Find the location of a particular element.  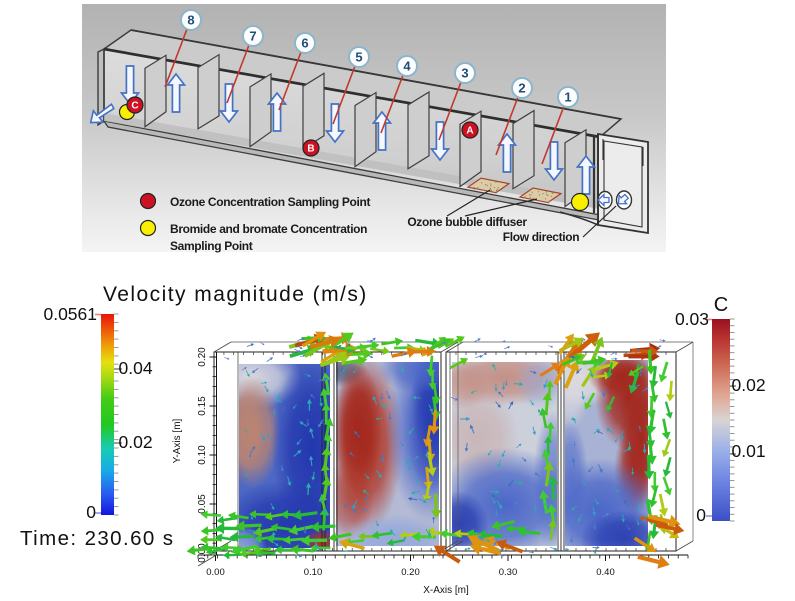

svg-text: 0.30 is located at coordinates (508, 572).